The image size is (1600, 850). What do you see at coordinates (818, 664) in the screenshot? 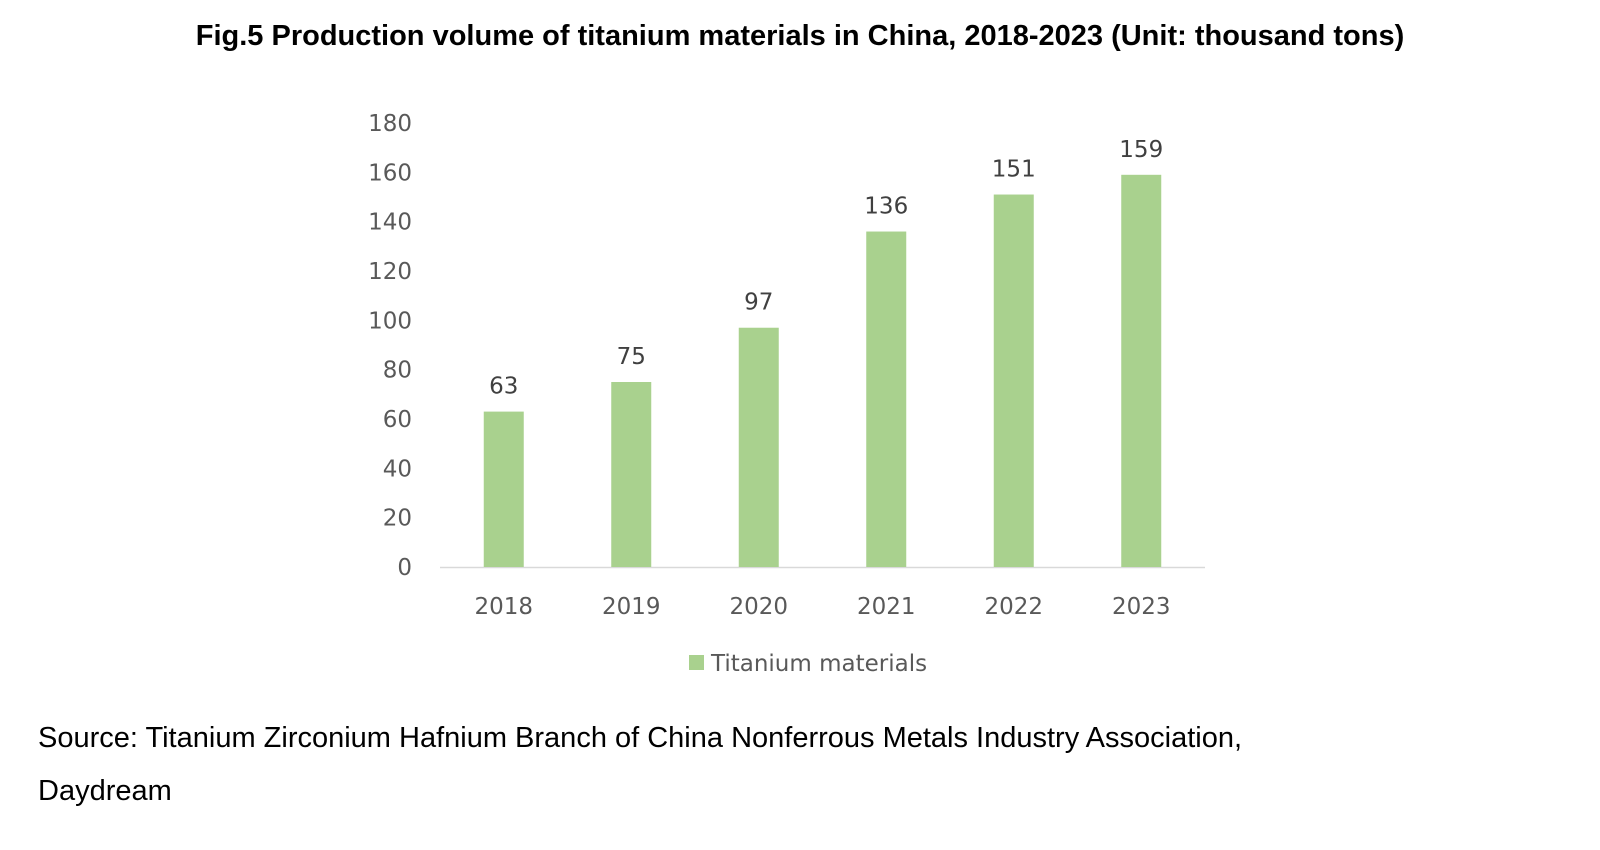
I see `legend-label: Titanium materials` at bounding box center [818, 664].